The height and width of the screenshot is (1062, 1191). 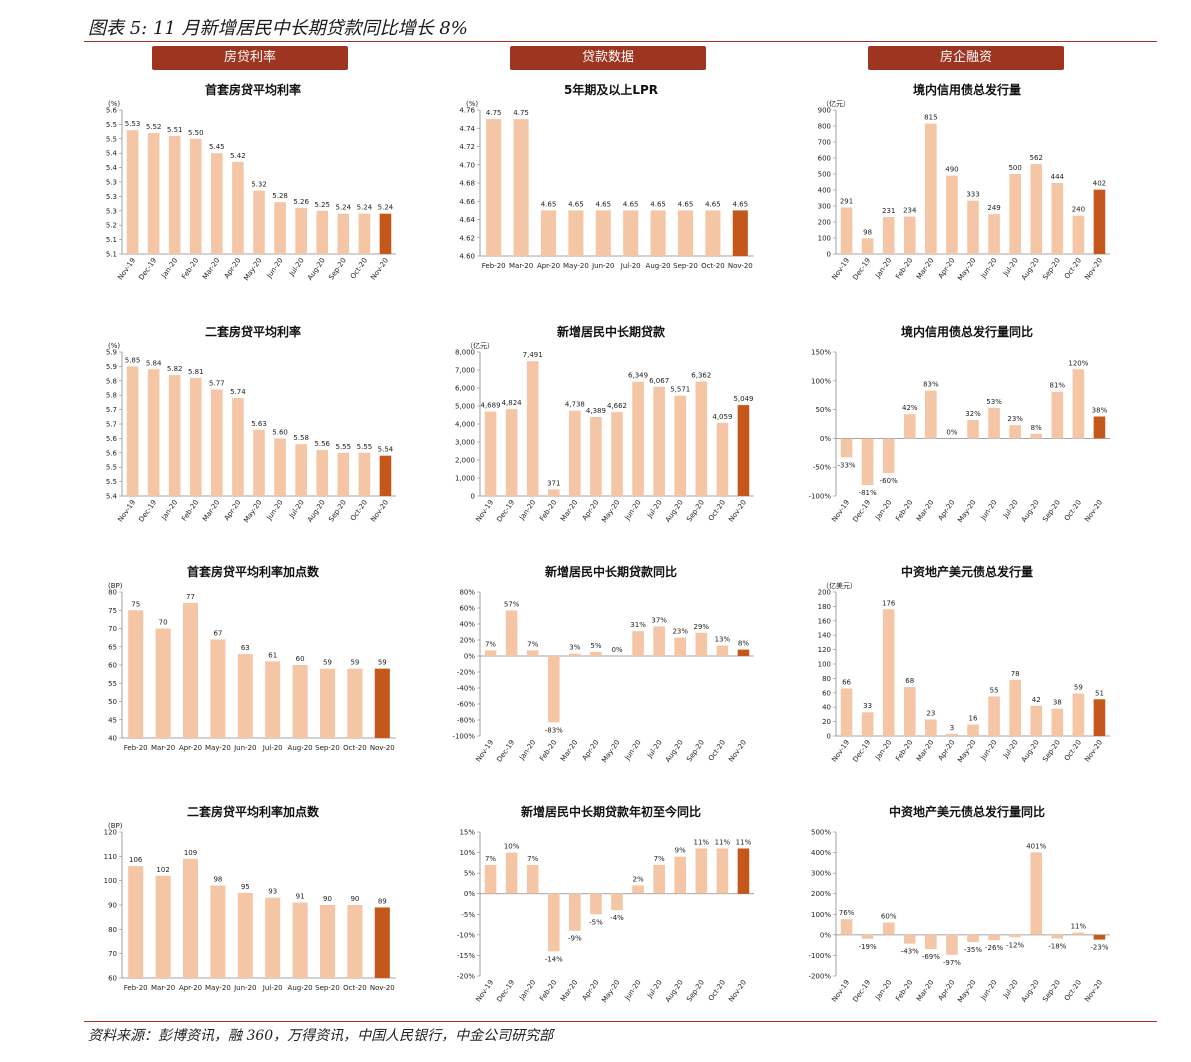 What do you see at coordinates (608, 58) in the screenshot?
I see `header-loan-data: 贷款数据` at bounding box center [608, 58].